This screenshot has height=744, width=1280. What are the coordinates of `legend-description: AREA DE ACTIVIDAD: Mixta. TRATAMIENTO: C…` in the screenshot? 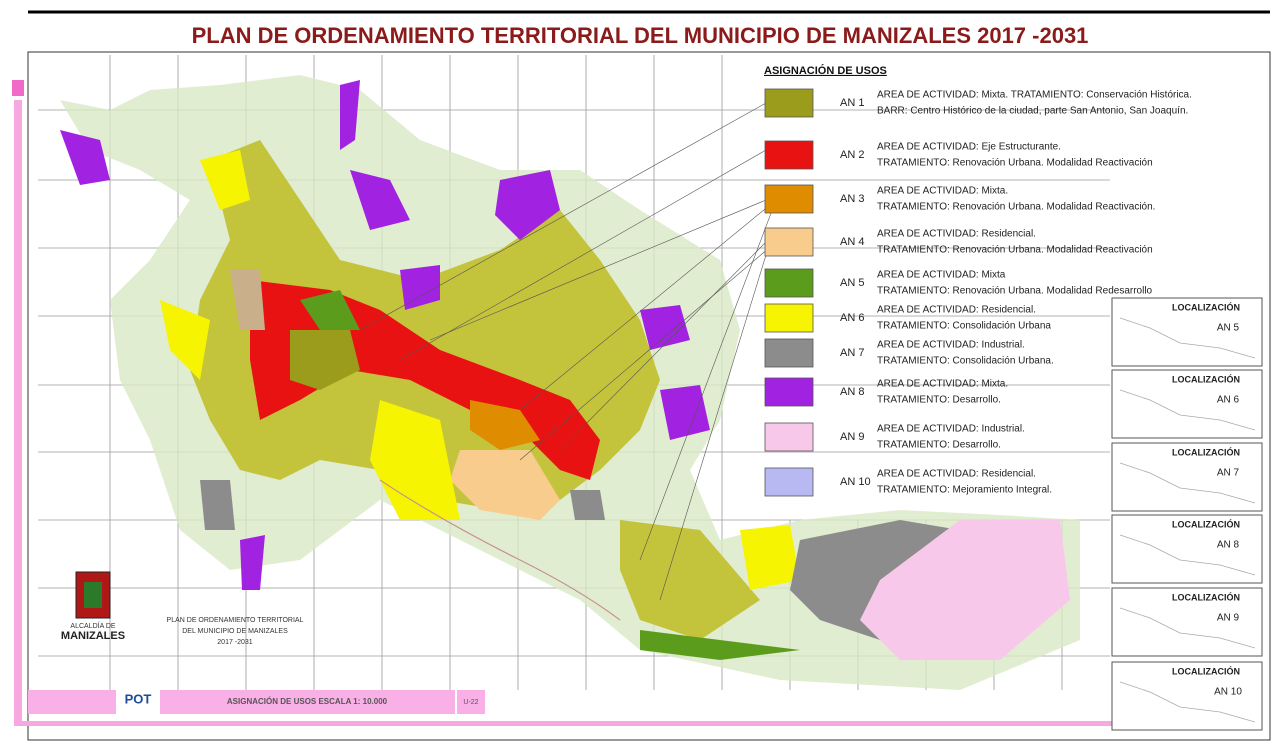 It's located at (1034, 95).